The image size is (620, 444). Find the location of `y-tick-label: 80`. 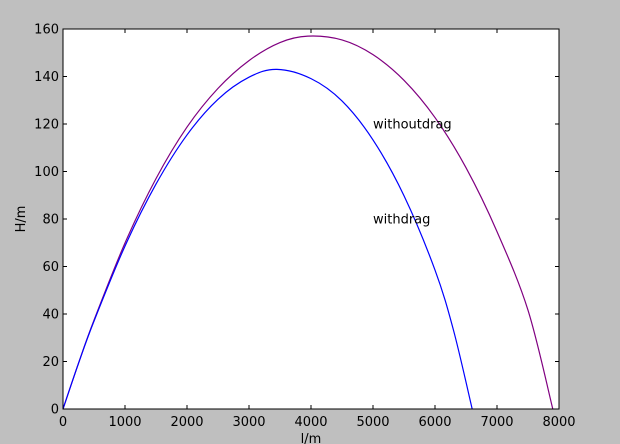

y-tick-label: 80 is located at coordinates (50, 220).